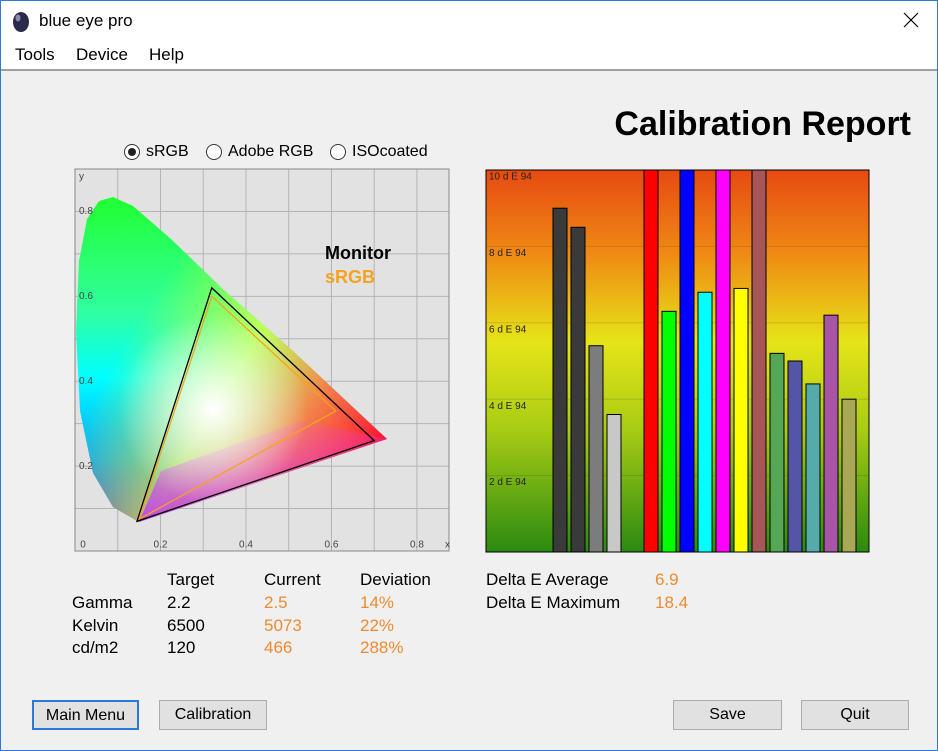 The width and height of the screenshot is (938, 751). What do you see at coordinates (350, 277) in the screenshot?
I see `legend-entry: sRGB` at bounding box center [350, 277].